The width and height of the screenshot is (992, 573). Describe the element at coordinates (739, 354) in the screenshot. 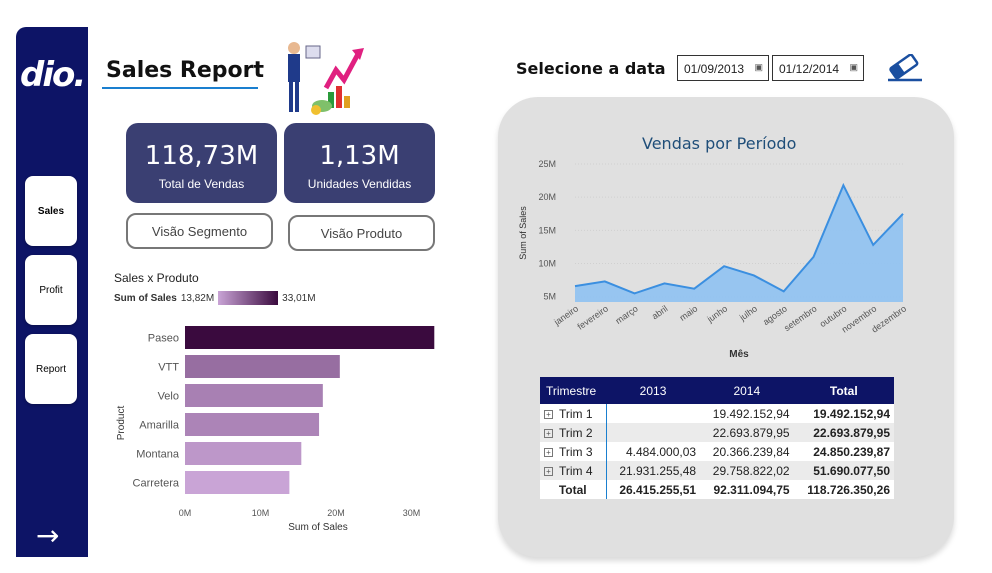

I see `line-x-axis-label: Mês` at that location.